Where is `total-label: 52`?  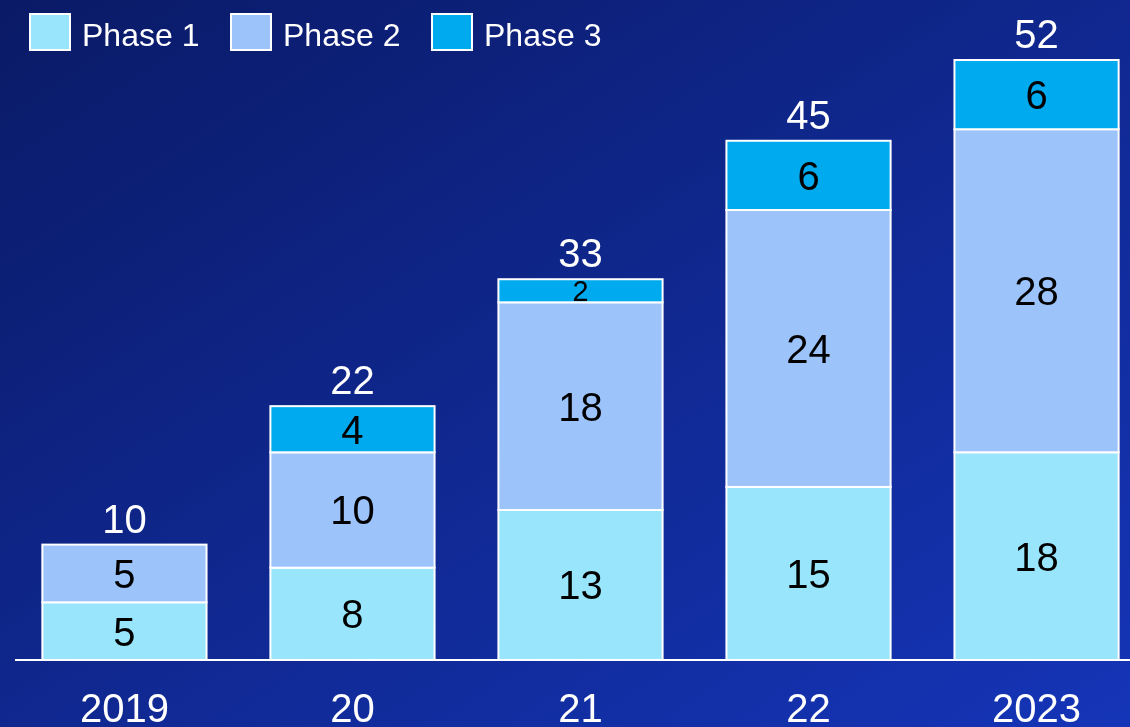
total-label: 52 is located at coordinates (1036, 34).